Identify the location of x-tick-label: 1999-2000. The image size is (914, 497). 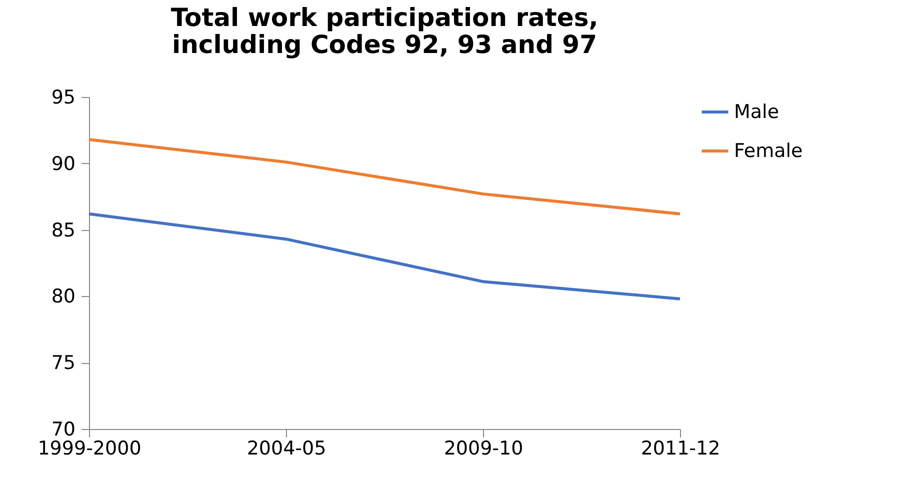
(90, 449).